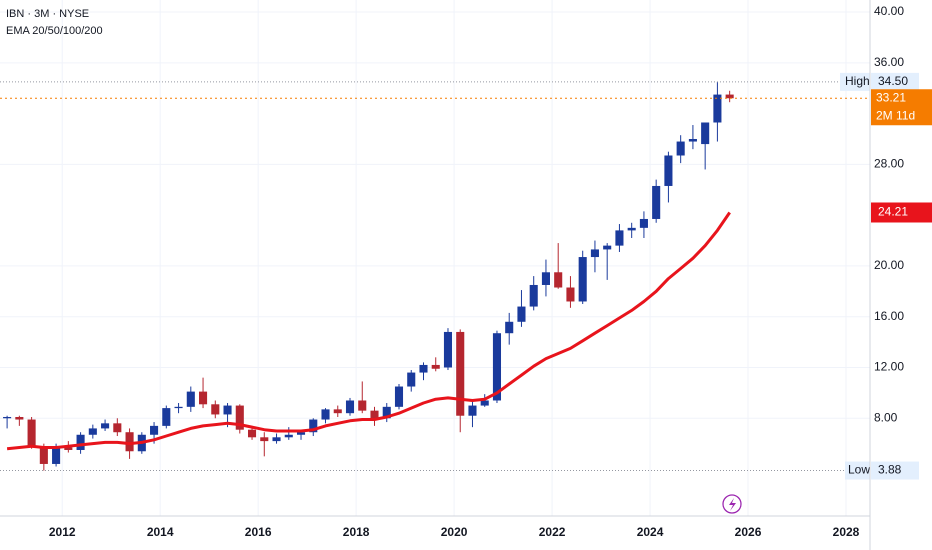 The image size is (932, 550). I want to click on x-tick-label: 2020, so click(454, 532).